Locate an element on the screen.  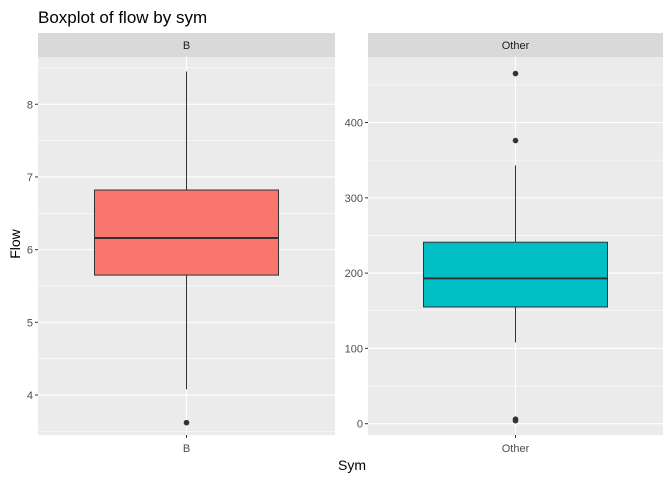
facet-strip-label: B is located at coordinates (186, 46).